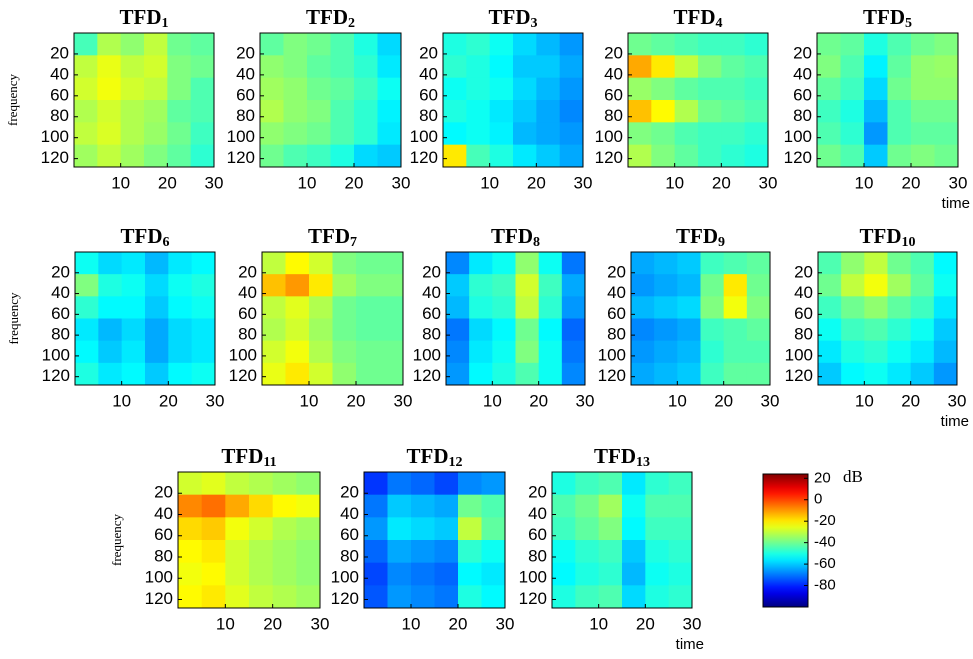 Image resolution: width=973 pixels, height=659 pixels. What do you see at coordinates (116, 540) in the screenshot?
I see `y-axis-label: frequency` at bounding box center [116, 540].